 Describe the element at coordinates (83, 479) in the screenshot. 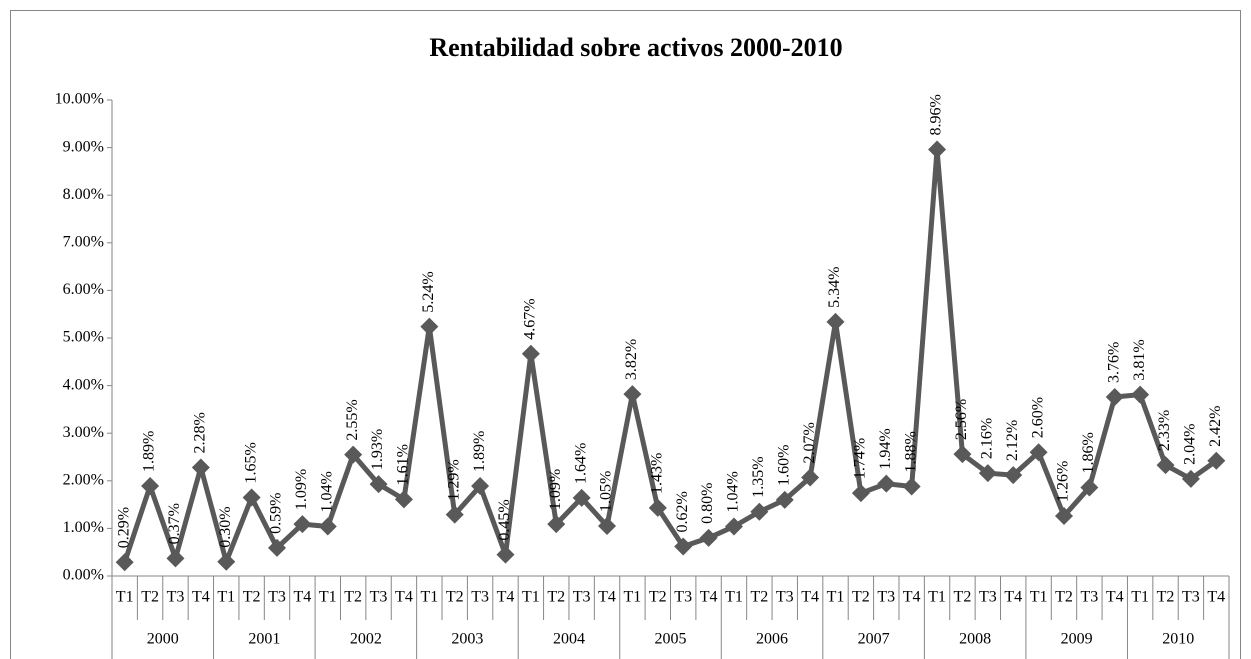

I see `y-tick-label: 2.00%` at that location.